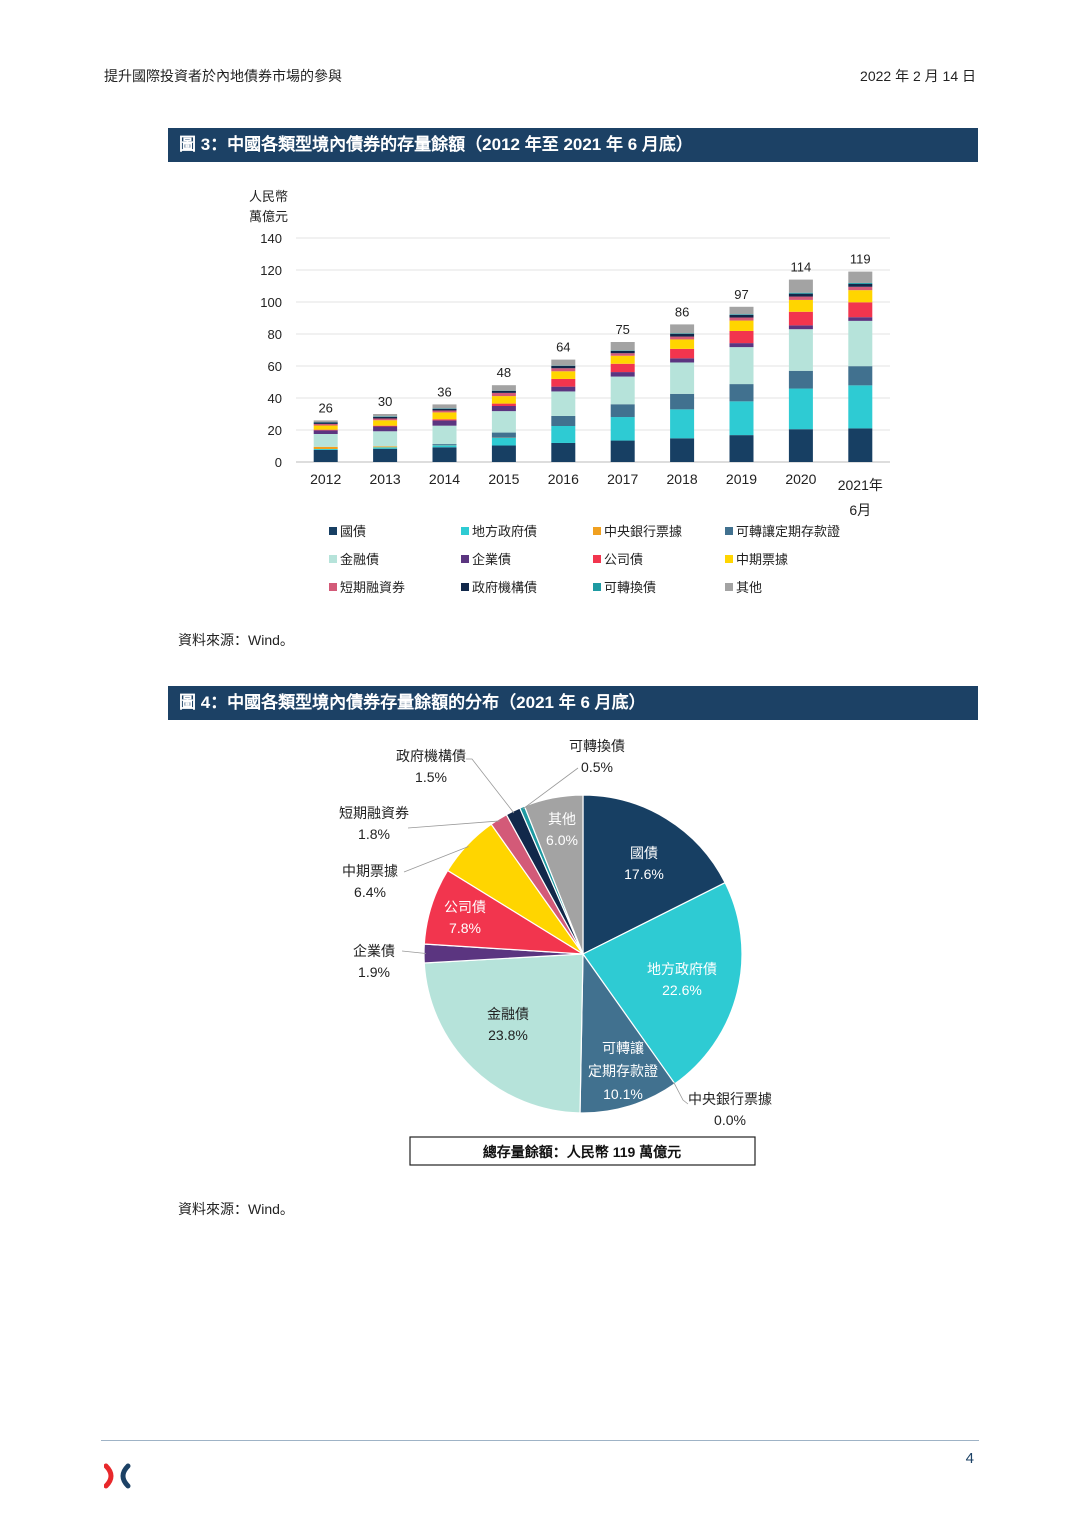 This screenshot has height=1528, width=1080. I want to click on legend-label: 金融債, so click(359, 559).